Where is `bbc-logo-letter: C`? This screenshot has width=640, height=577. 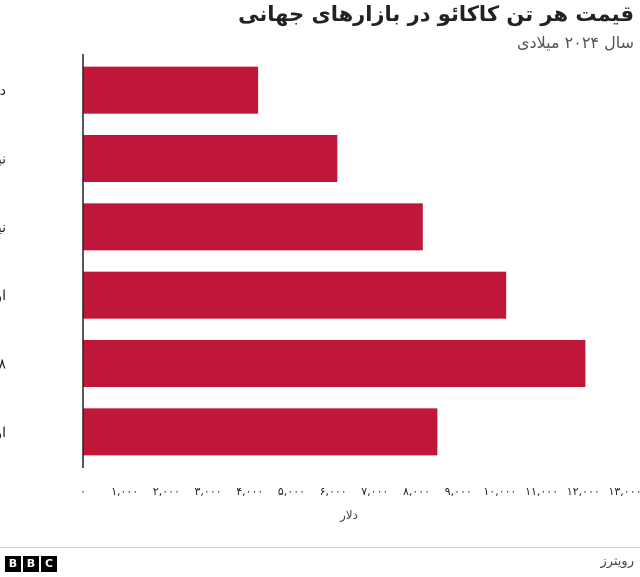
bbc-logo-letter: C is located at coordinates (49, 564).